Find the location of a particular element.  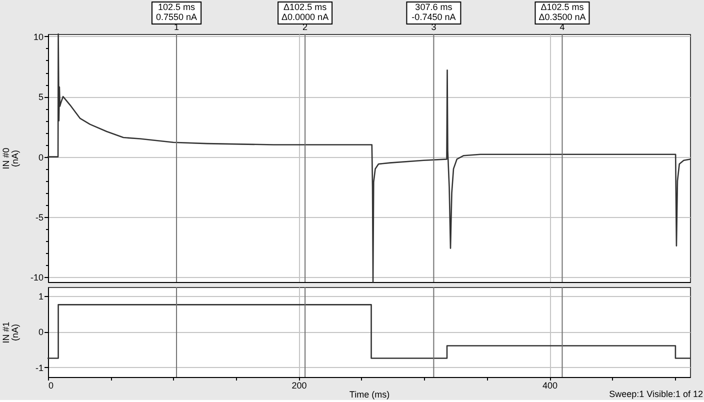

x-tick-label: 0 is located at coordinates (51, 385).